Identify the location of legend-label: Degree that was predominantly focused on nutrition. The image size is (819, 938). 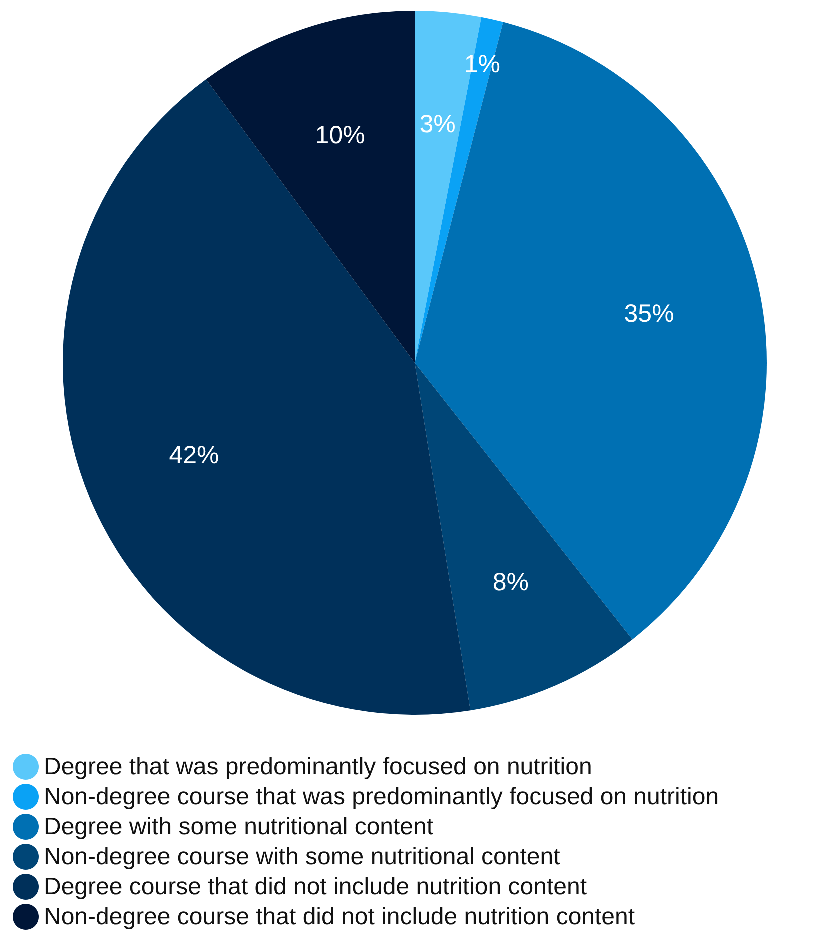
(318, 767).